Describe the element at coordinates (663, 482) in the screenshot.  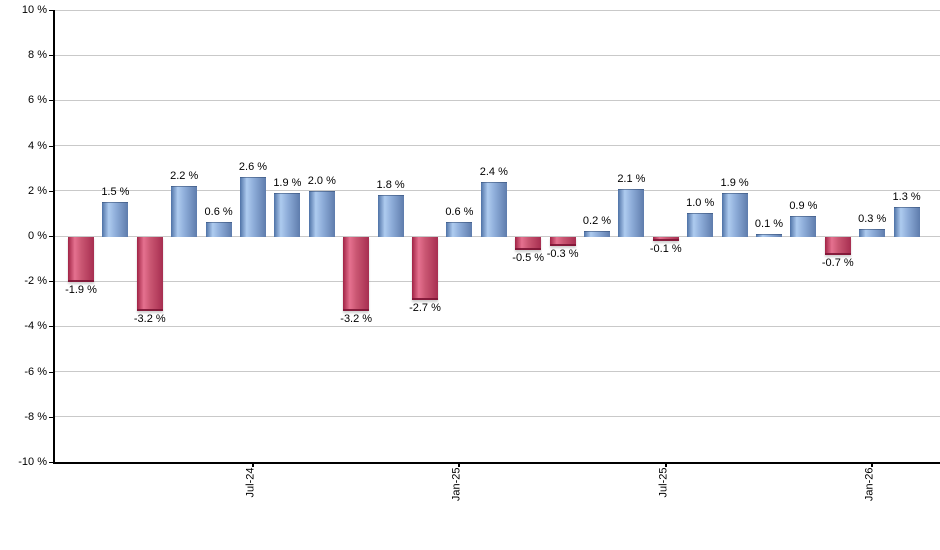
I see `x-axis-label: Jul-25` at that location.